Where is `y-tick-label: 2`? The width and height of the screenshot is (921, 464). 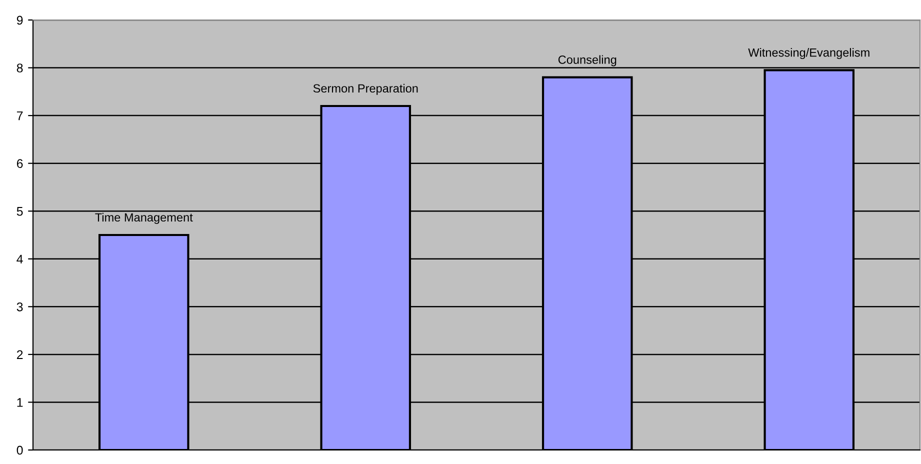 y-tick-label: 2 is located at coordinates (19, 354).